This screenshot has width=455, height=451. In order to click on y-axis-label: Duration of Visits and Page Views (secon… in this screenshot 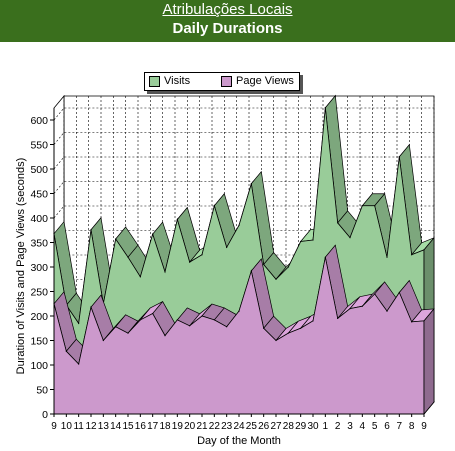, I will do `click(21, 266)`.